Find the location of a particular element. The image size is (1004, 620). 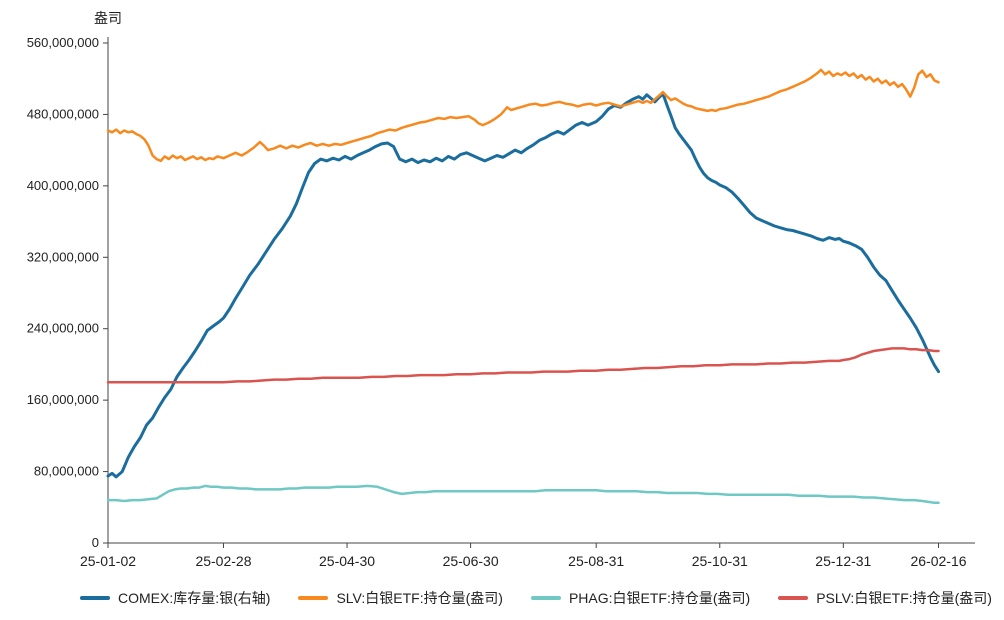

y-tick-label: 160,000,000 is located at coordinates (63, 399).